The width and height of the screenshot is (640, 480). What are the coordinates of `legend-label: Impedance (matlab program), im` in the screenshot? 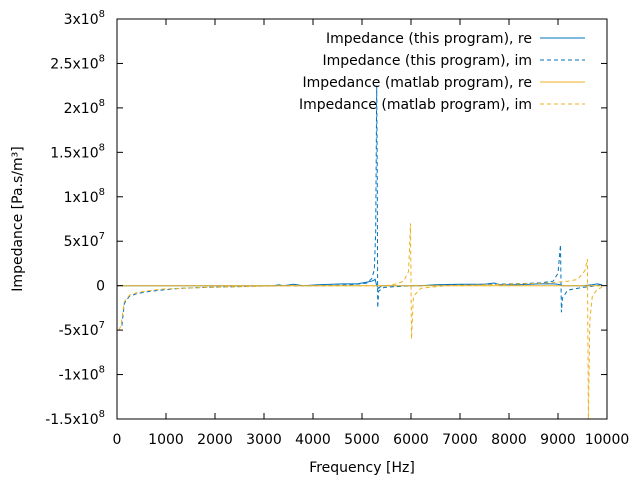 It's located at (415, 105).